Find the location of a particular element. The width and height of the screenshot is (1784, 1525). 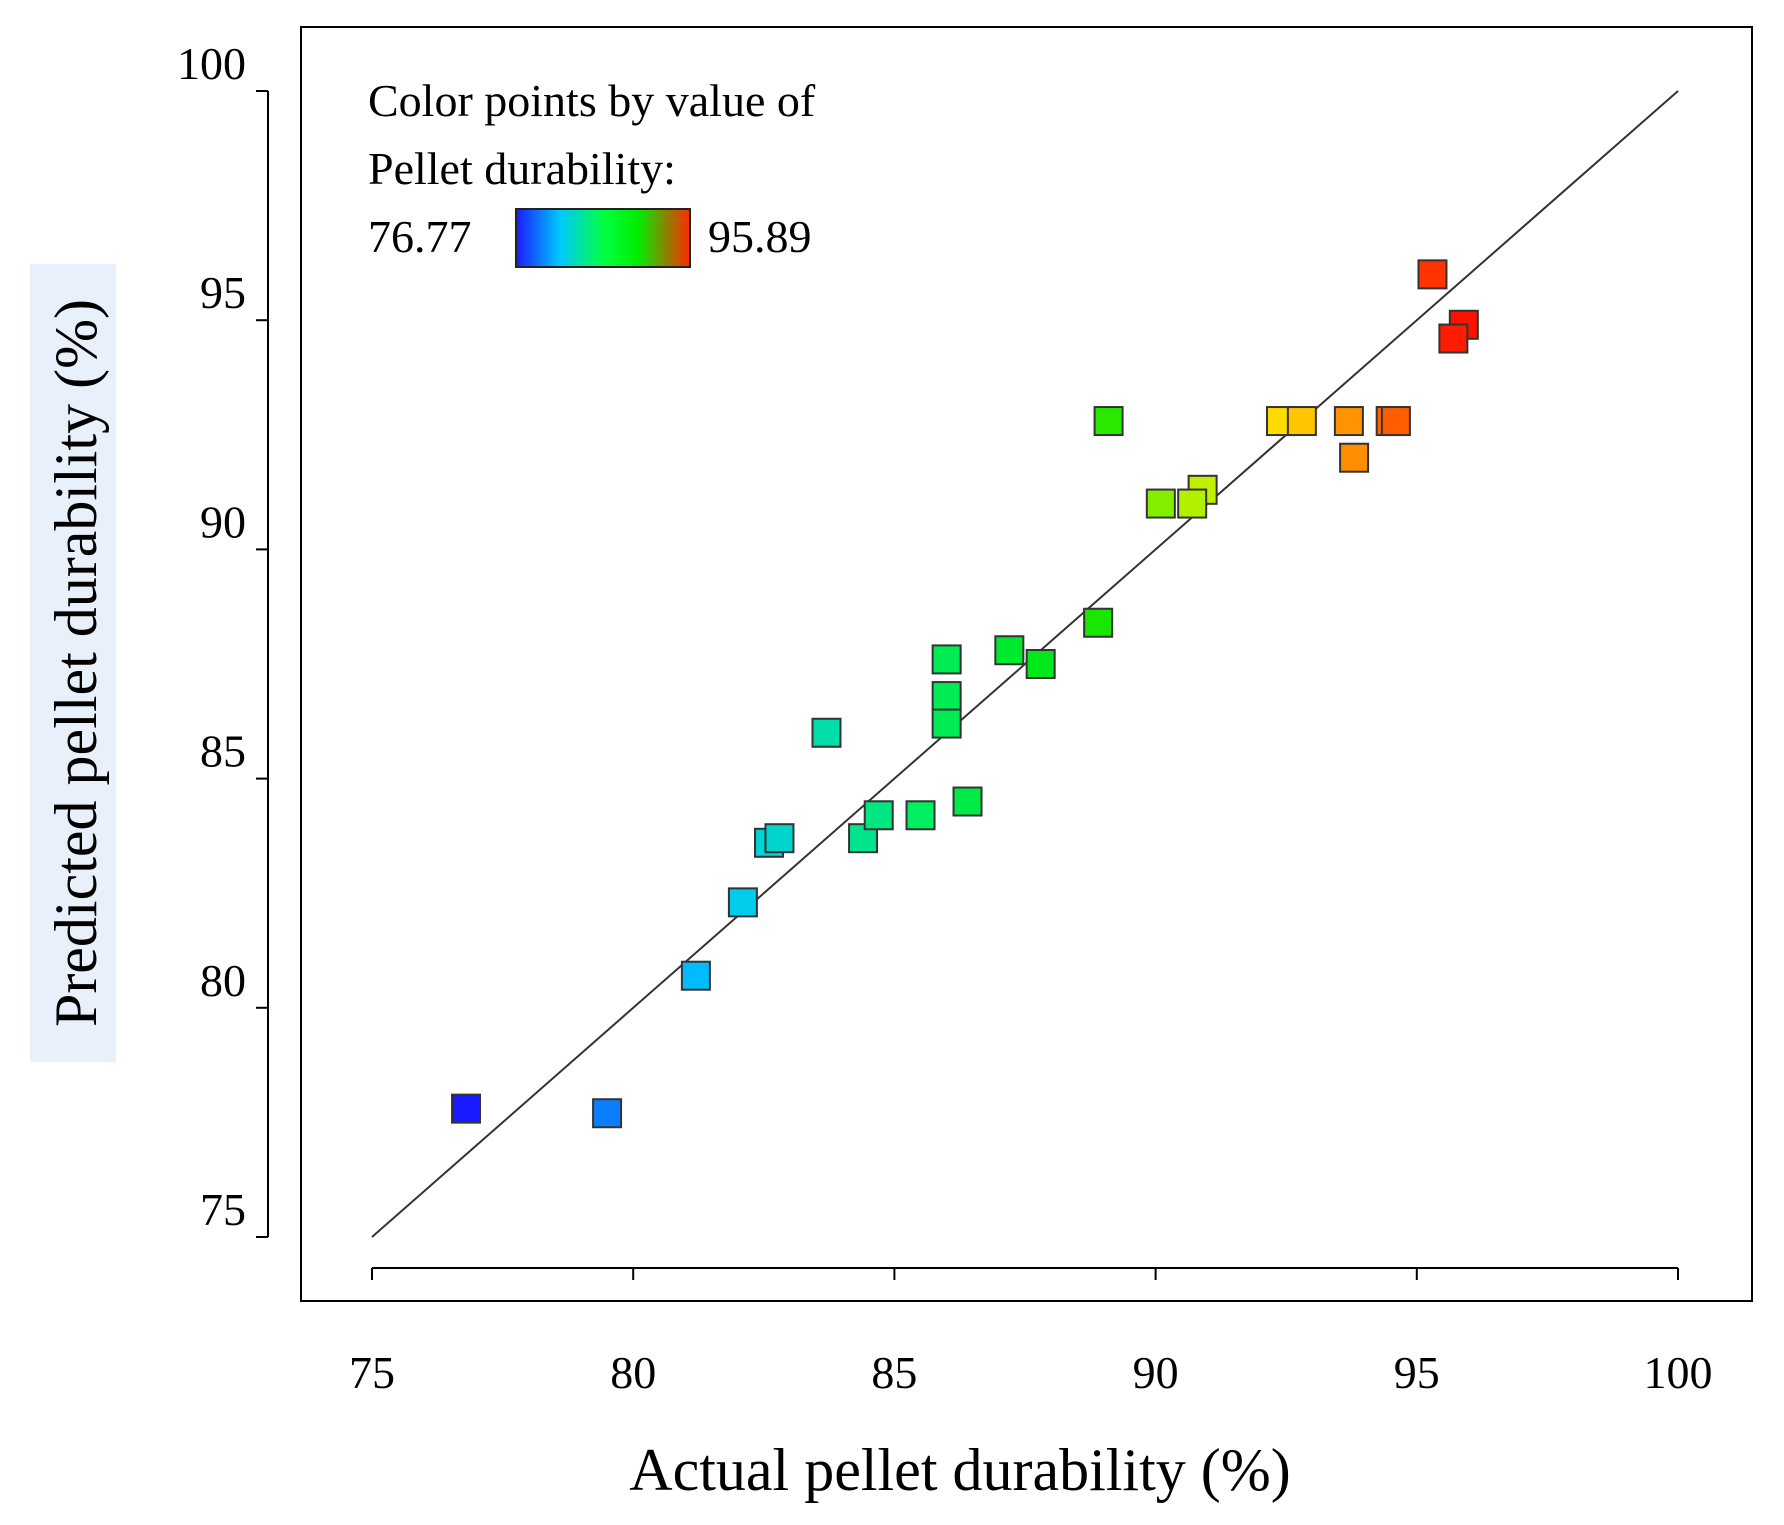

y-tick-label: 95 is located at coordinates (223, 292).